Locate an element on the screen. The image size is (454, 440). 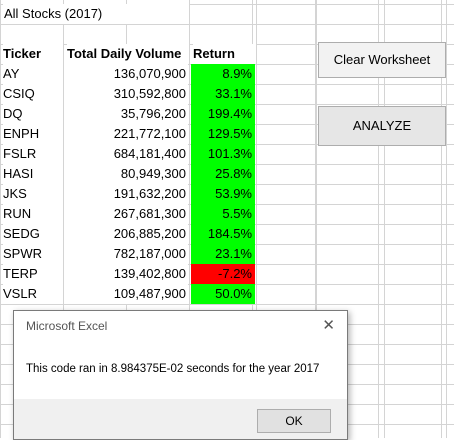
return-cell: 50.0% is located at coordinates (223, 294).